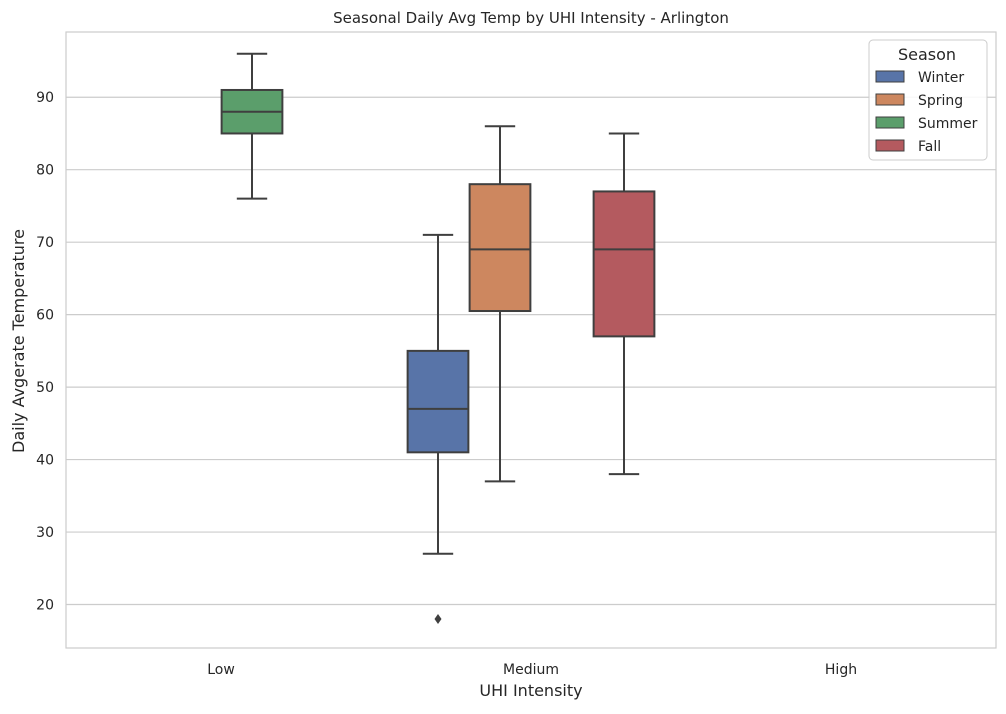 This screenshot has width=1006, height=714. What do you see at coordinates (438, 619) in the screenshot?
I see `outlier-point` at bounding box center [438, 619].